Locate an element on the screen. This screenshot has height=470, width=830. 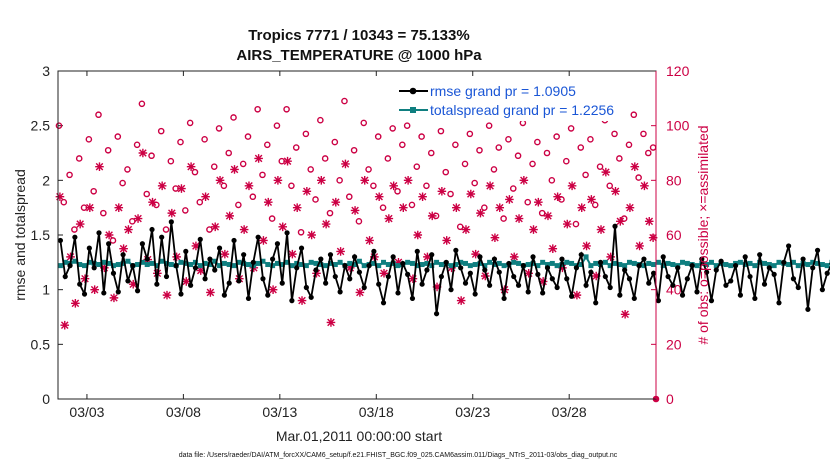
x-tick-label: 03/13 is located at coordinates (279, 412).